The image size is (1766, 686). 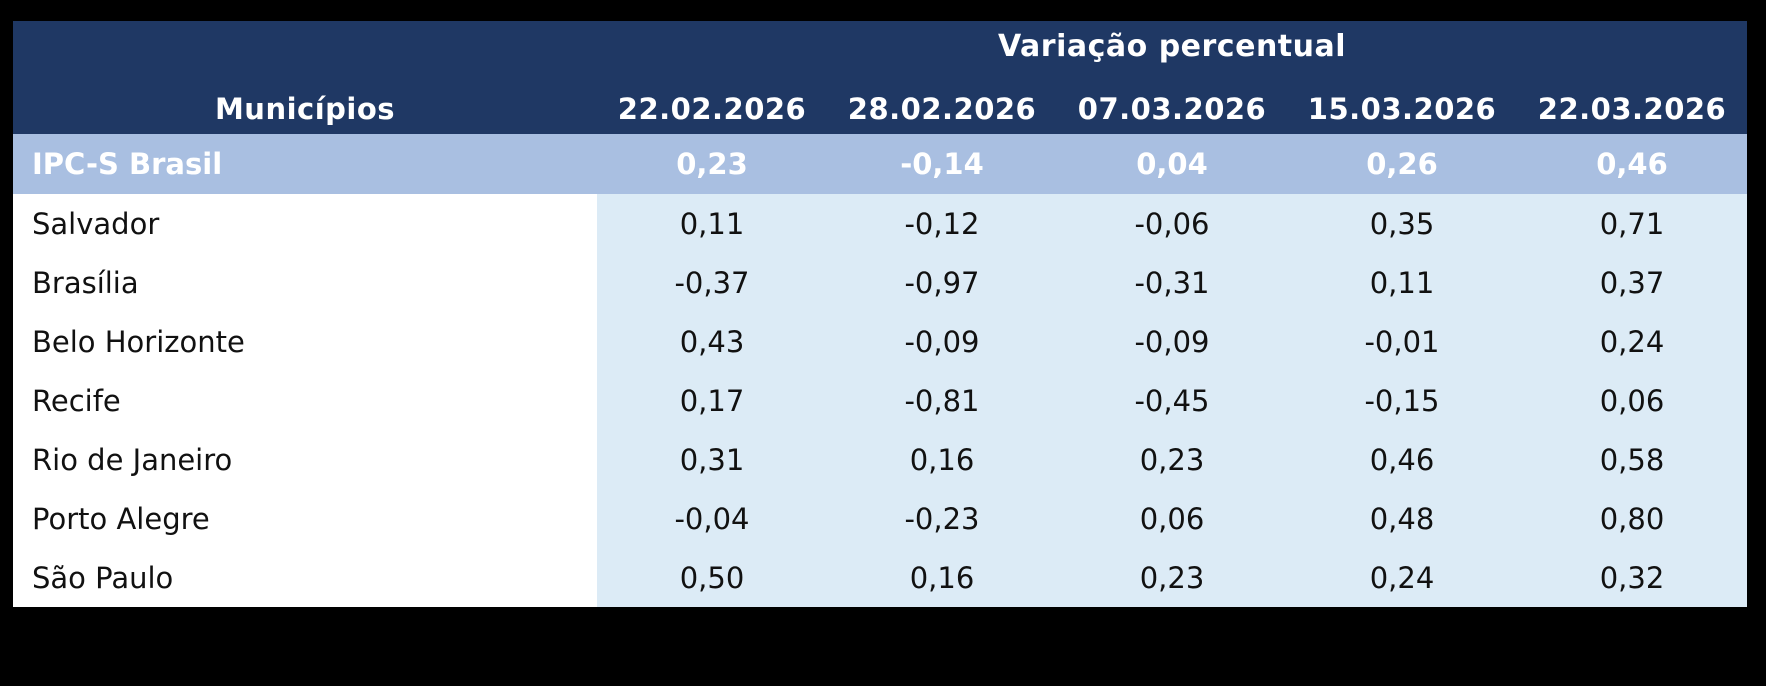 What do you see at coordinates (1632, 109) in the screenshot?
I see `column-header-date-5: 22.03.2026` at bounding box center [1632, 109].